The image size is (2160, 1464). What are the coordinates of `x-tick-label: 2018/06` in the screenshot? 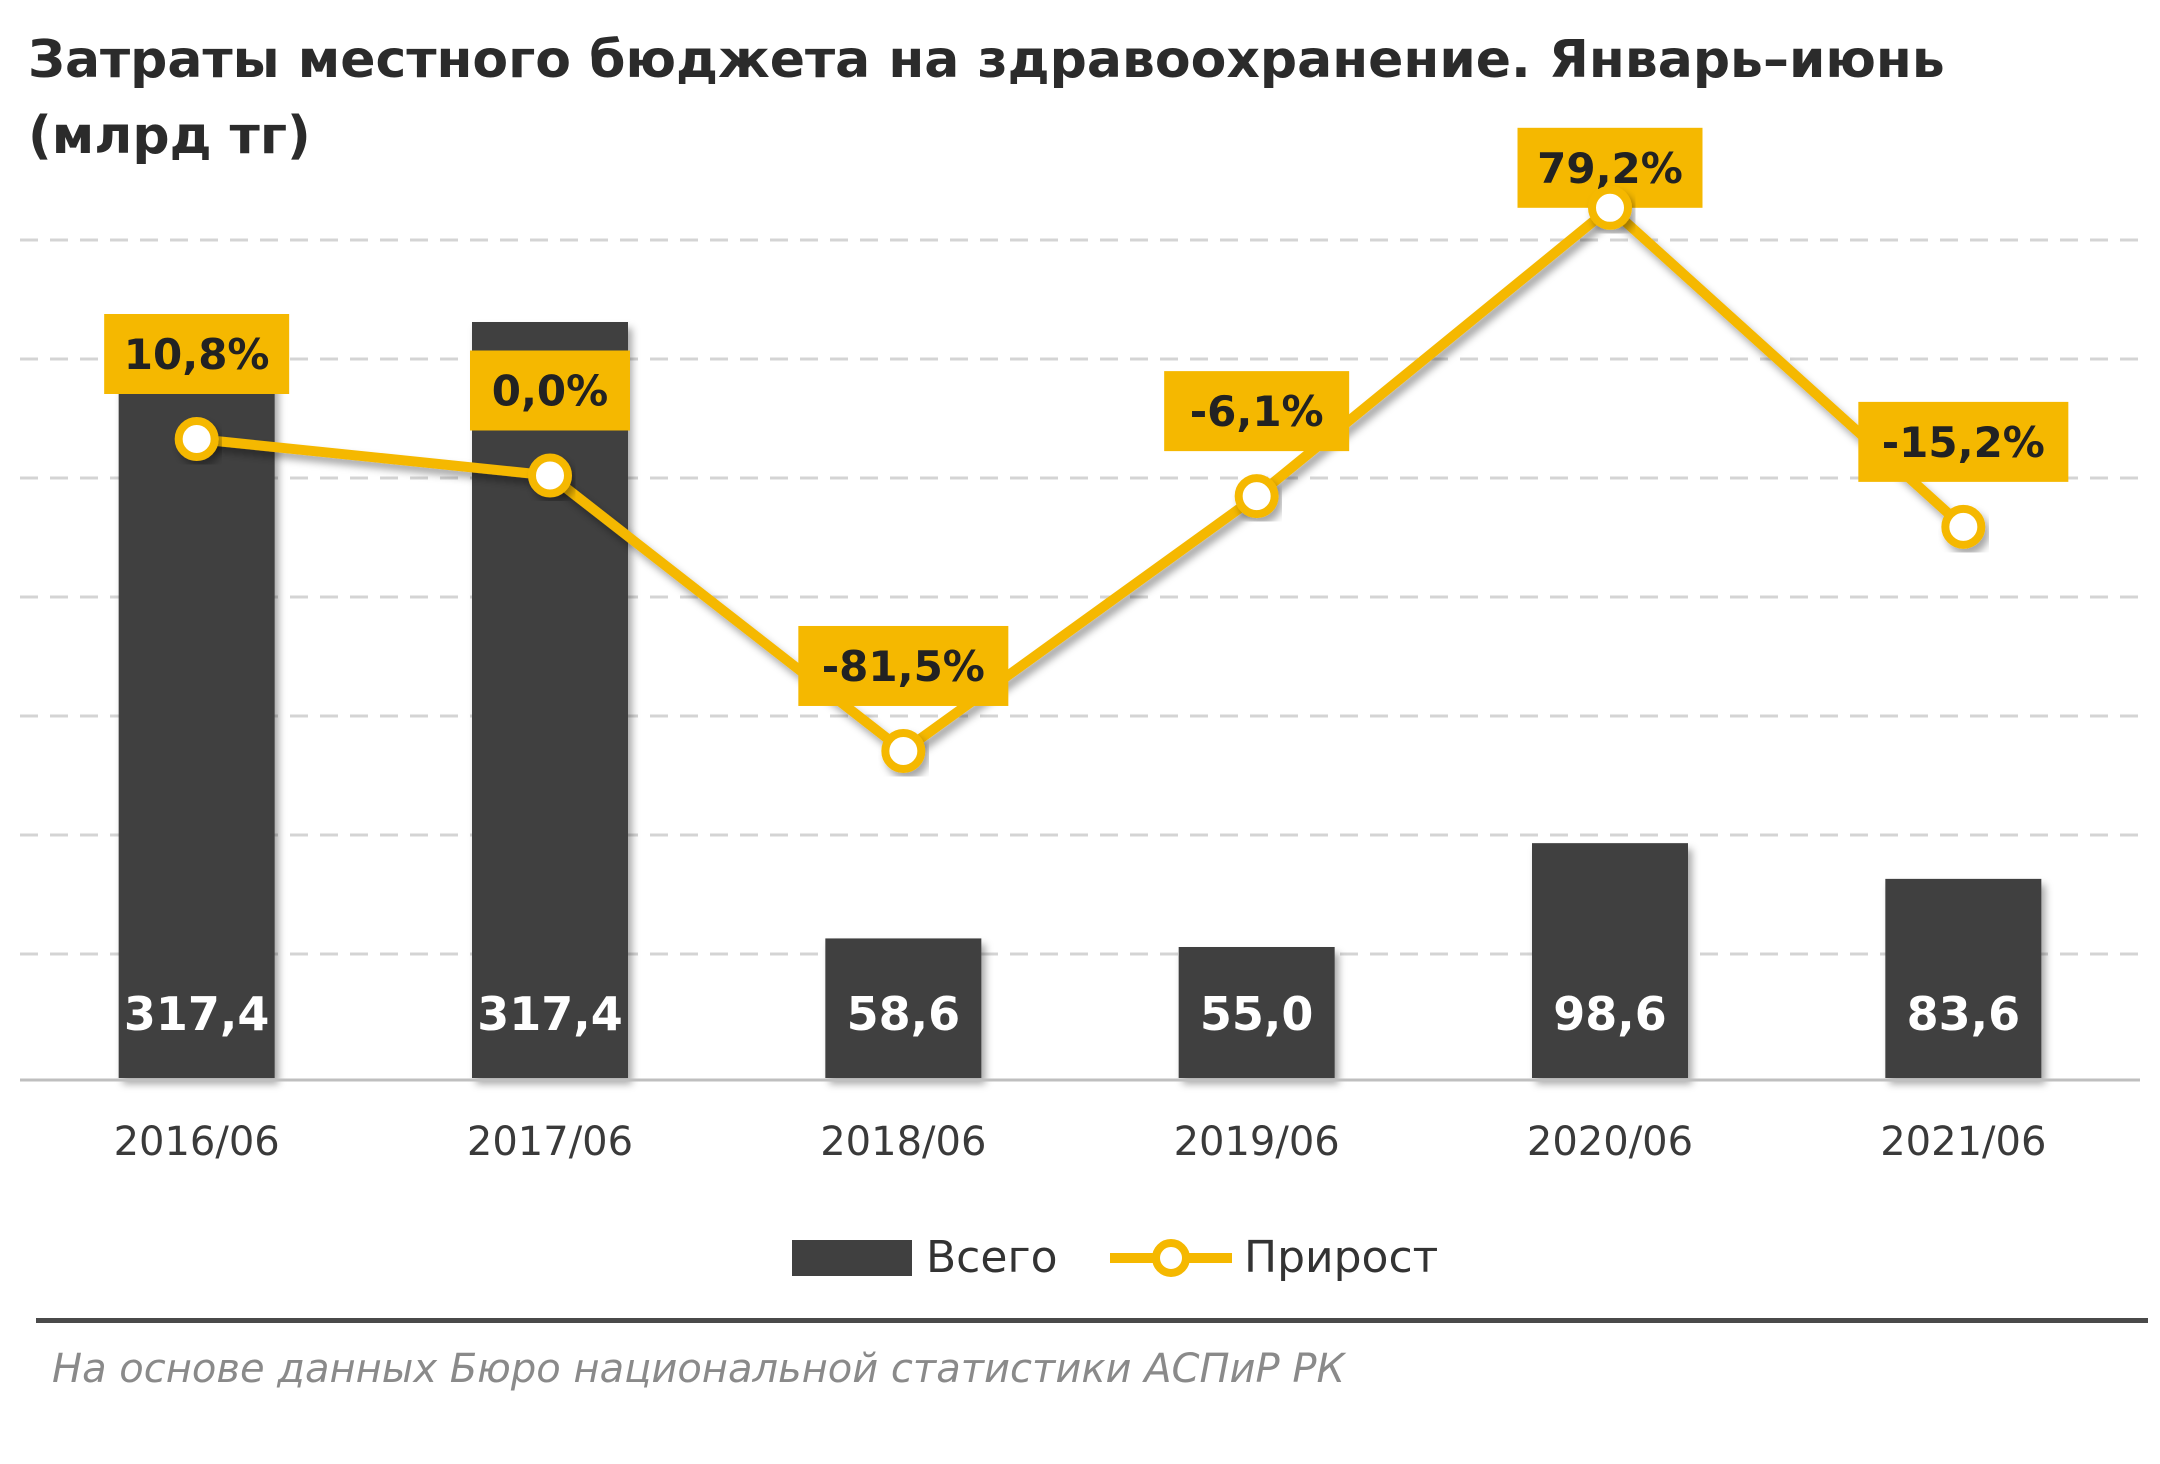 It's located at (903, 1142).